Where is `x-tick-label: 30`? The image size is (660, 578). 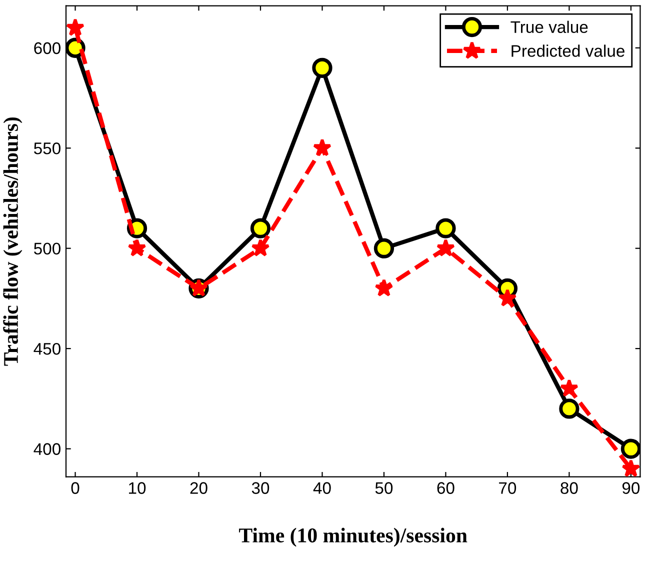 x-tick-label: 30 is located at coordinates (261, 488).